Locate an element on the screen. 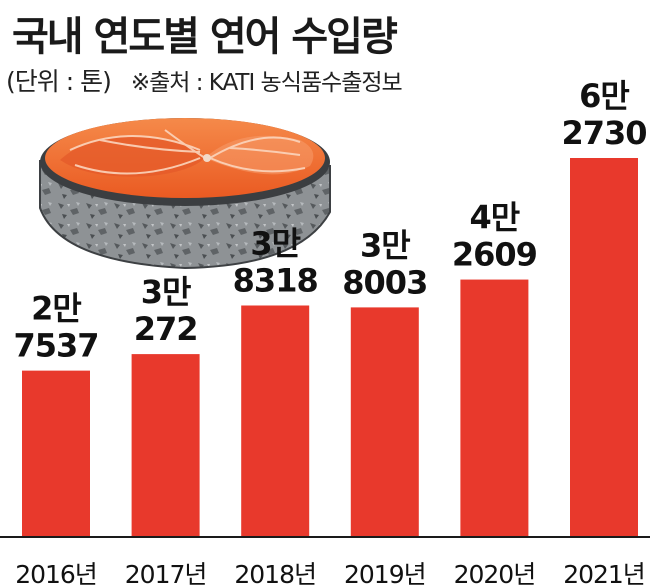  chart-subtitle: (단위 : 톤) ※출처 : KATI 농식품수출정보 is located at coordinates (204, 80).